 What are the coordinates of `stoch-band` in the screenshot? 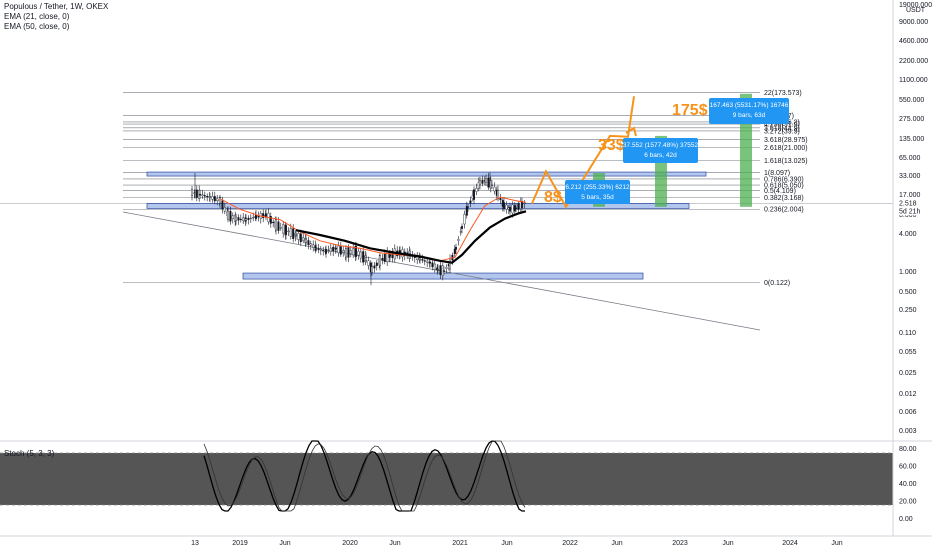 It's located at (446, 479).